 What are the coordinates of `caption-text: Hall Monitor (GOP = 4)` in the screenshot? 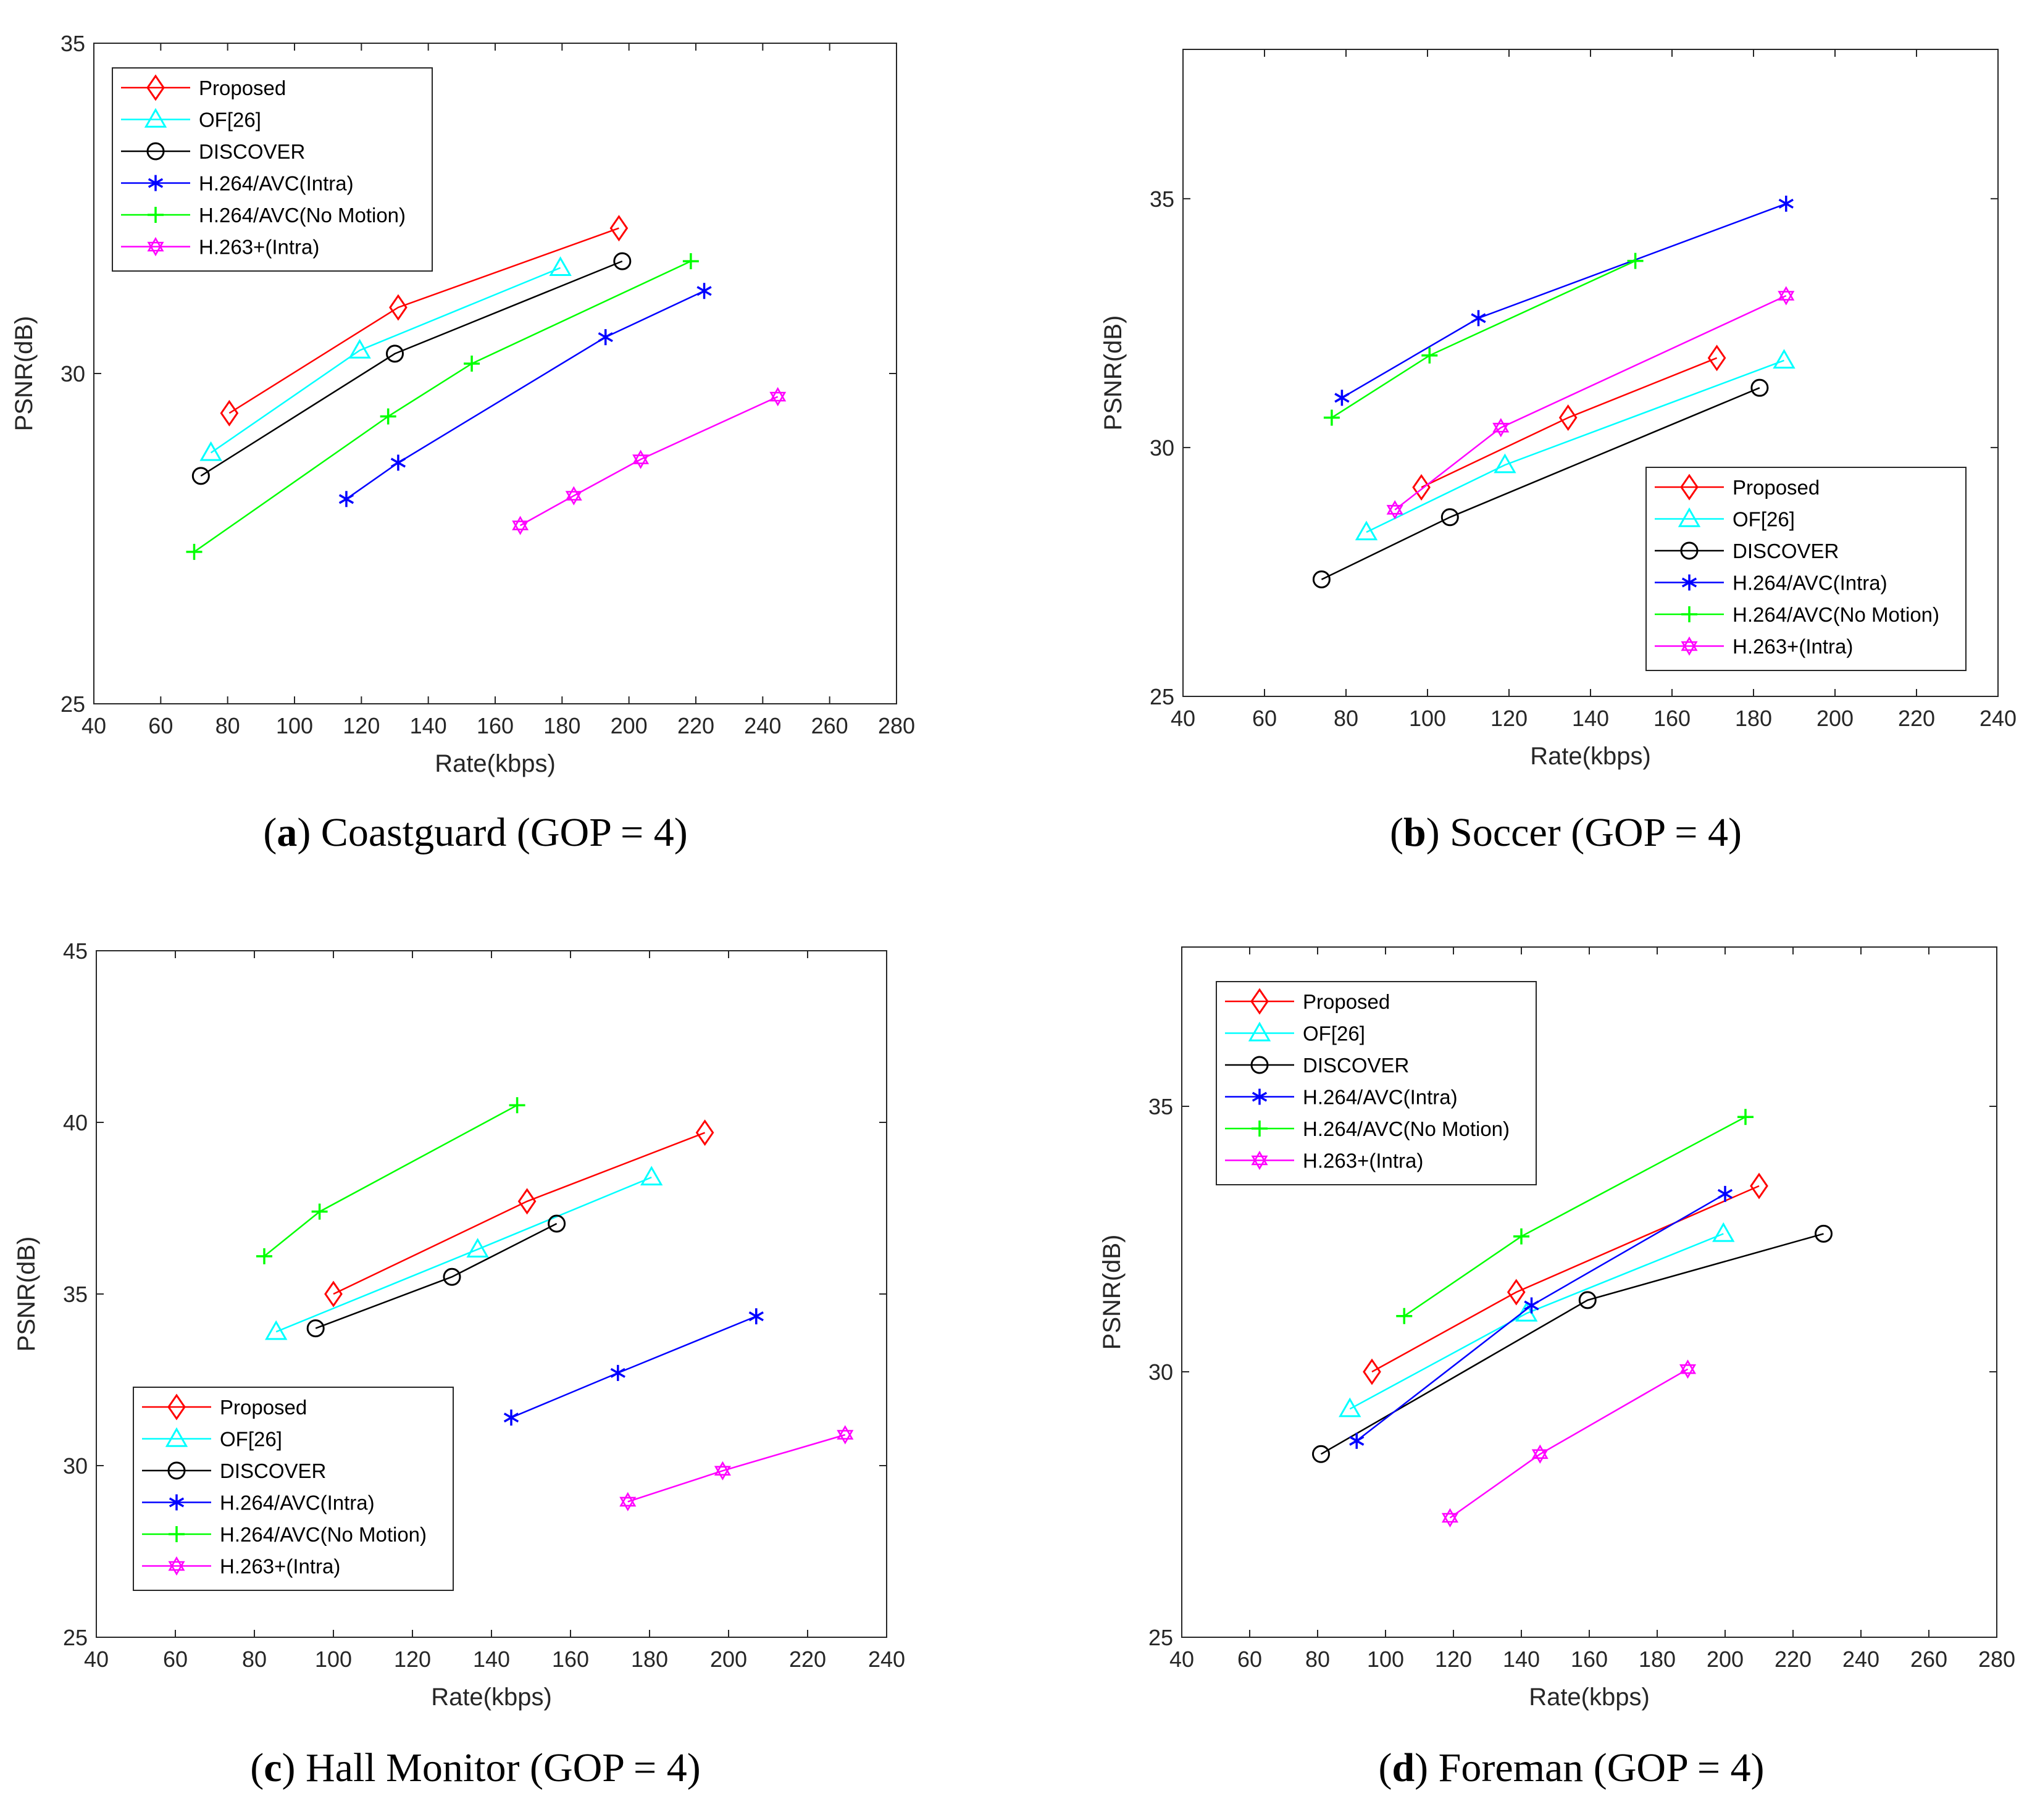 It's located at (498, 1767).